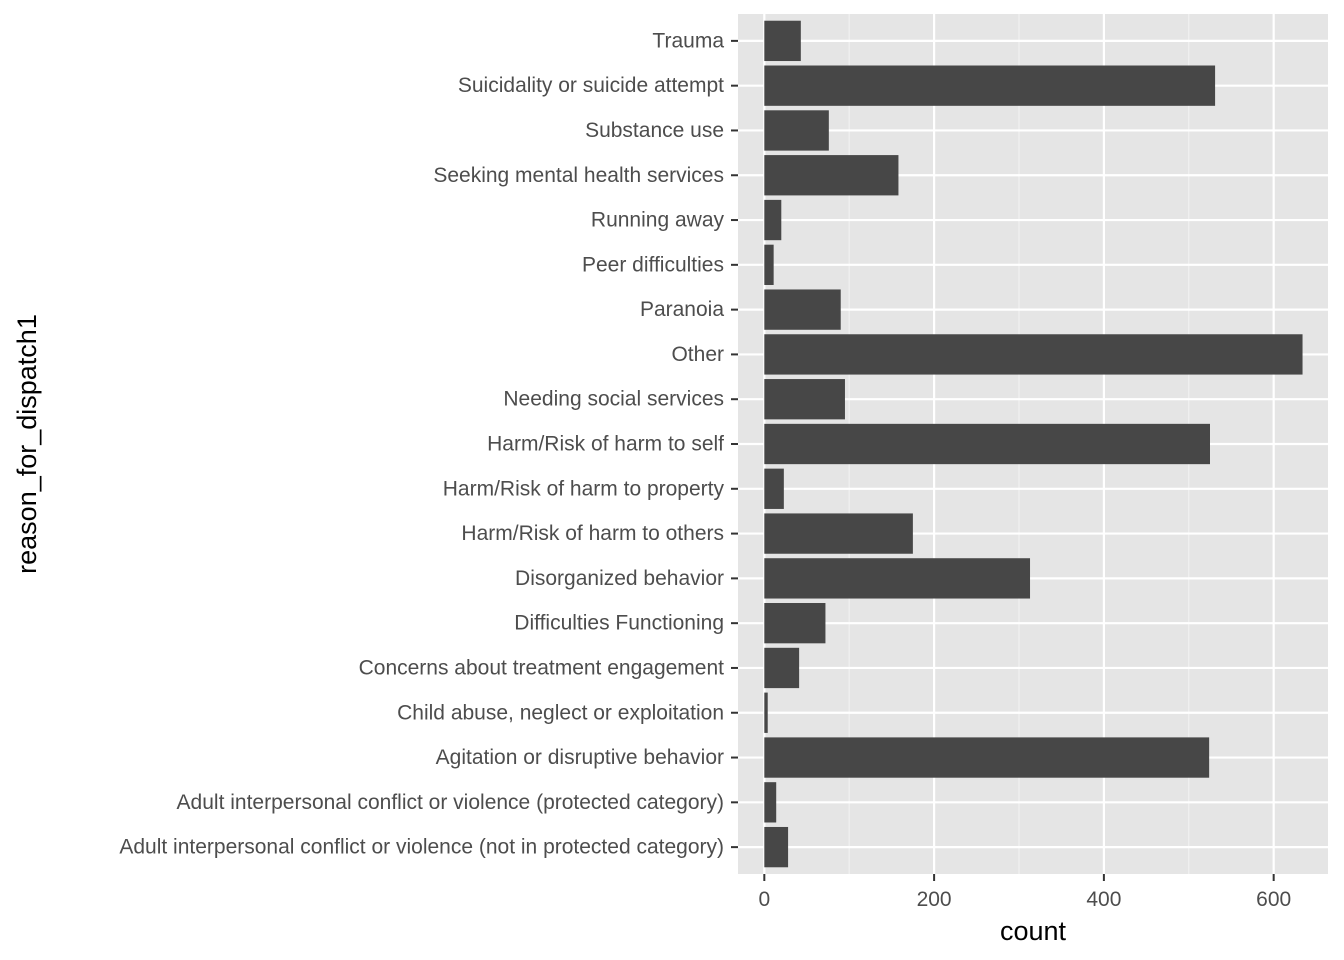 This screenshot has width=1344, height=960. What do you see at coordinates (658, 220) in the screenshot?
I see `y-tick-label: Running away` at bounding box center [658, 220].